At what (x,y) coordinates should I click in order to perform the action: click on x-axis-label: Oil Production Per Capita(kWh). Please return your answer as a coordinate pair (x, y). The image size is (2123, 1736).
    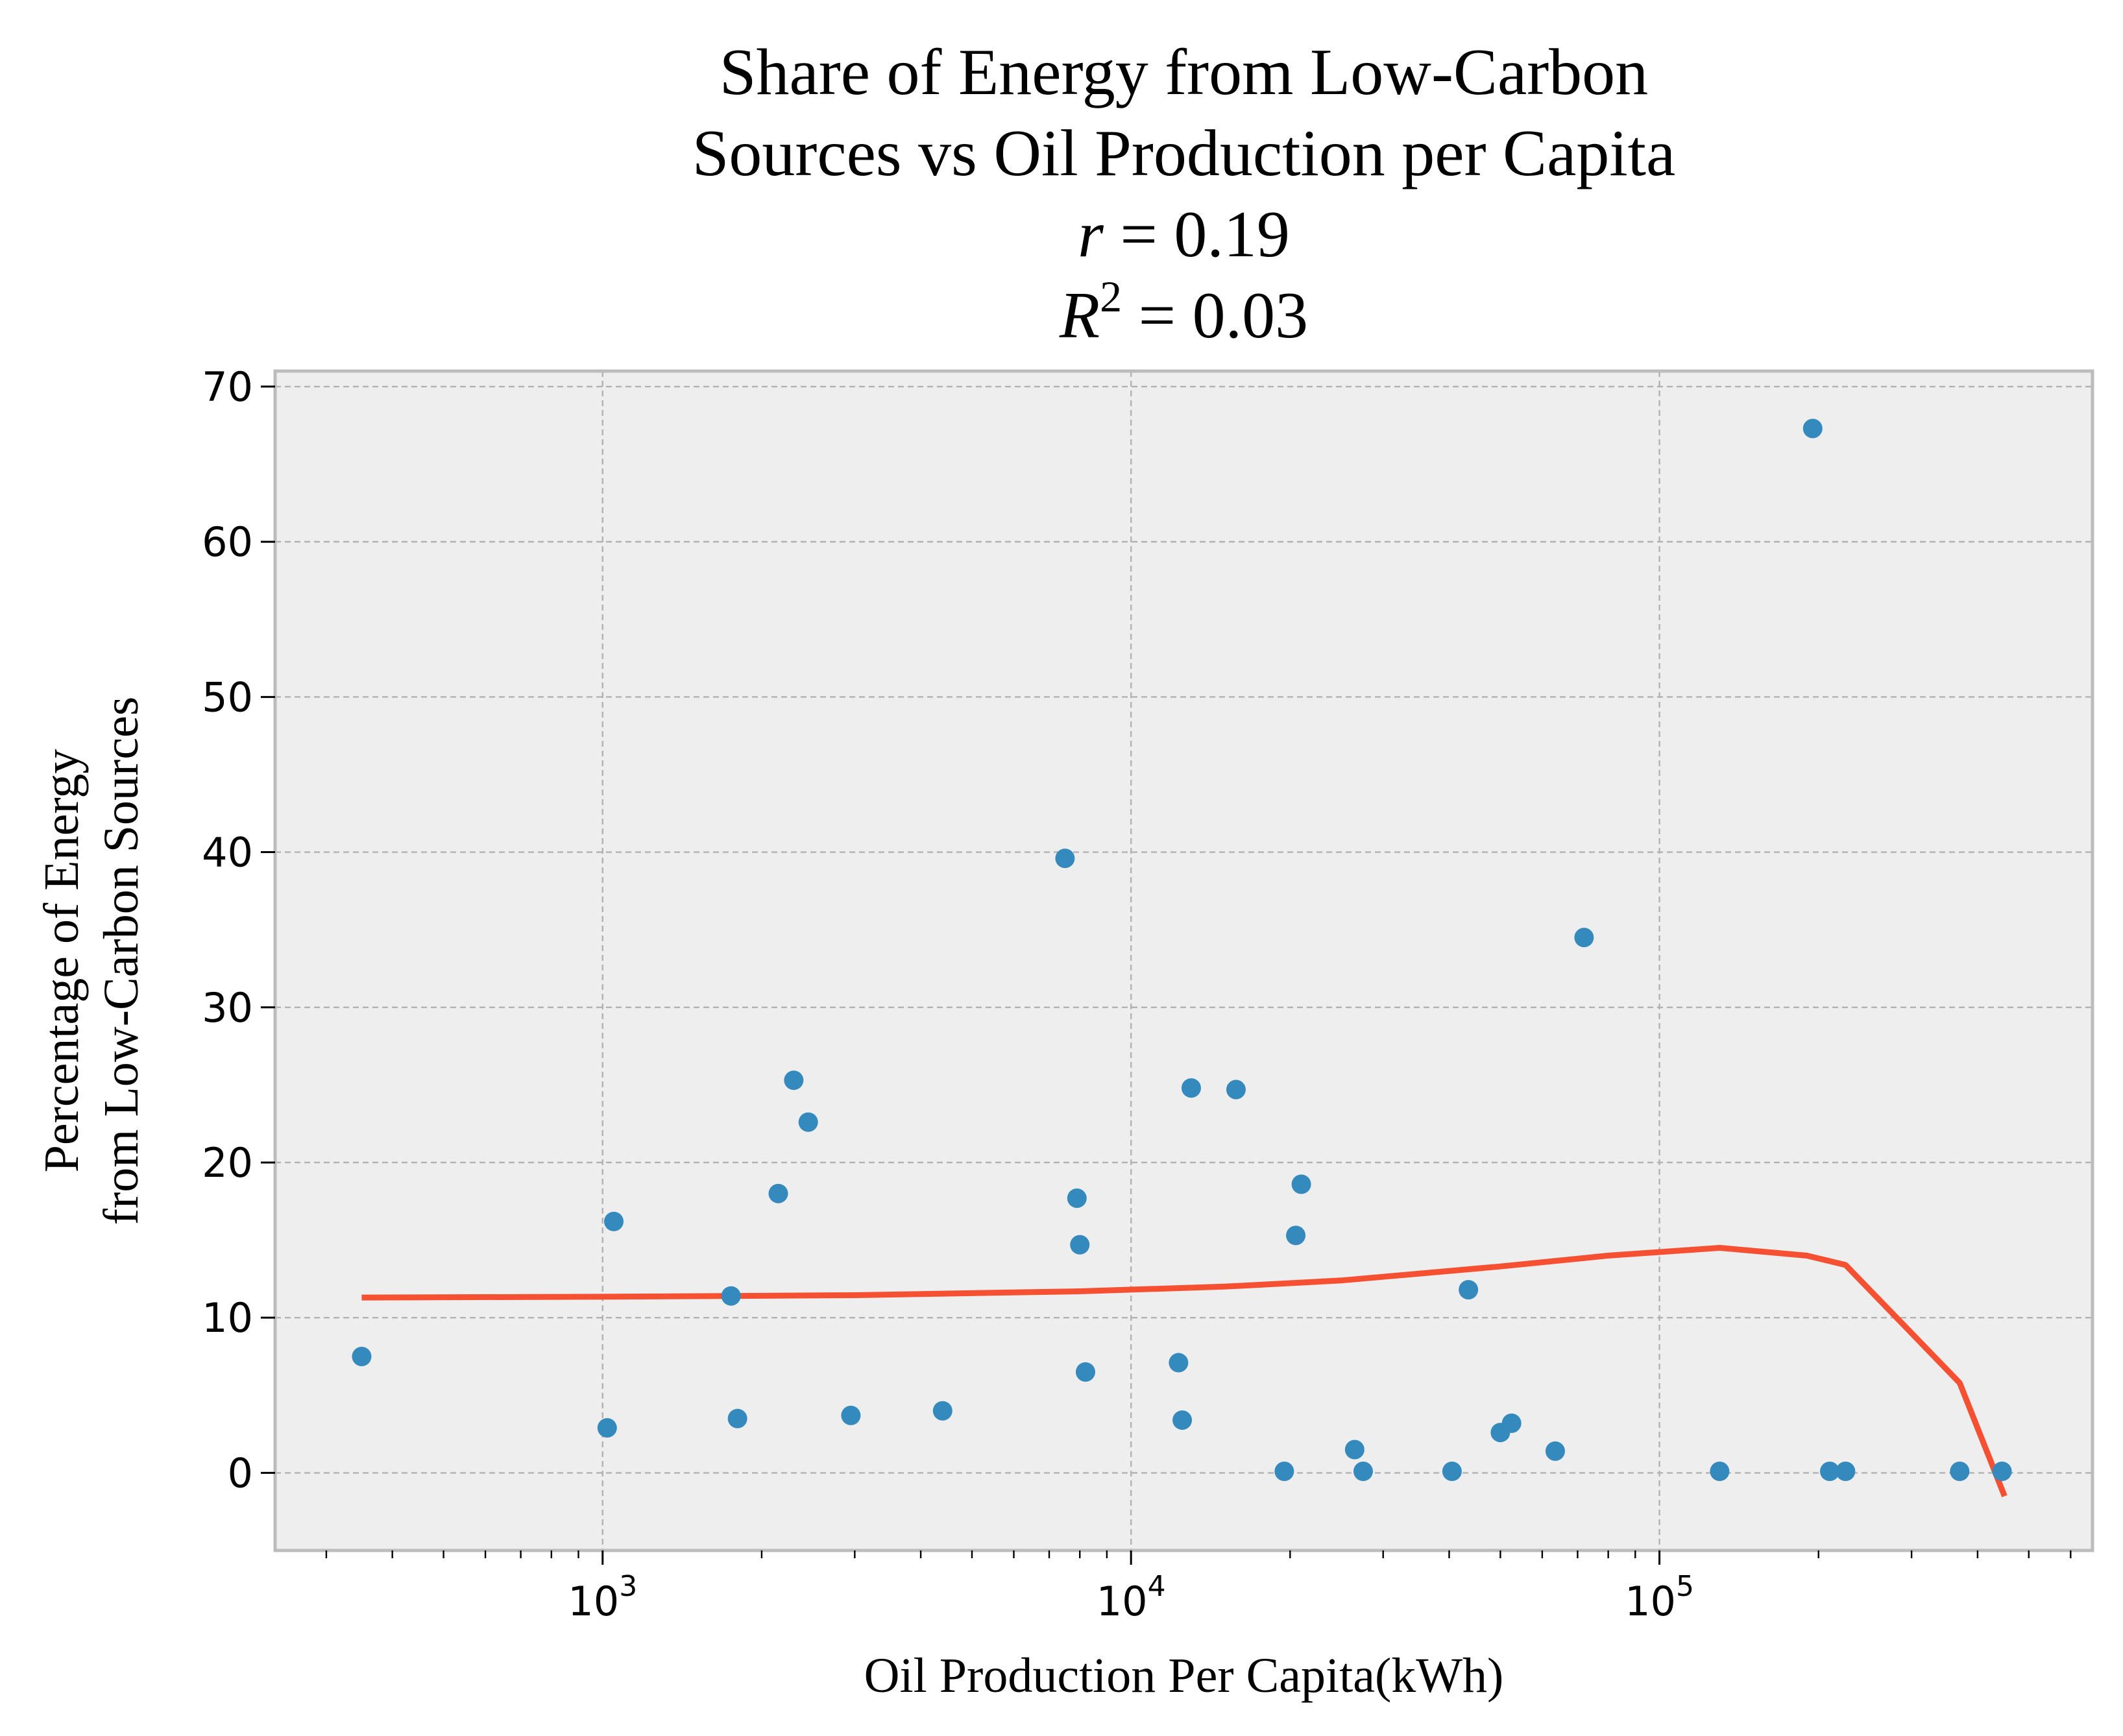
    Looking at the image, I should click on (1184, 1675).